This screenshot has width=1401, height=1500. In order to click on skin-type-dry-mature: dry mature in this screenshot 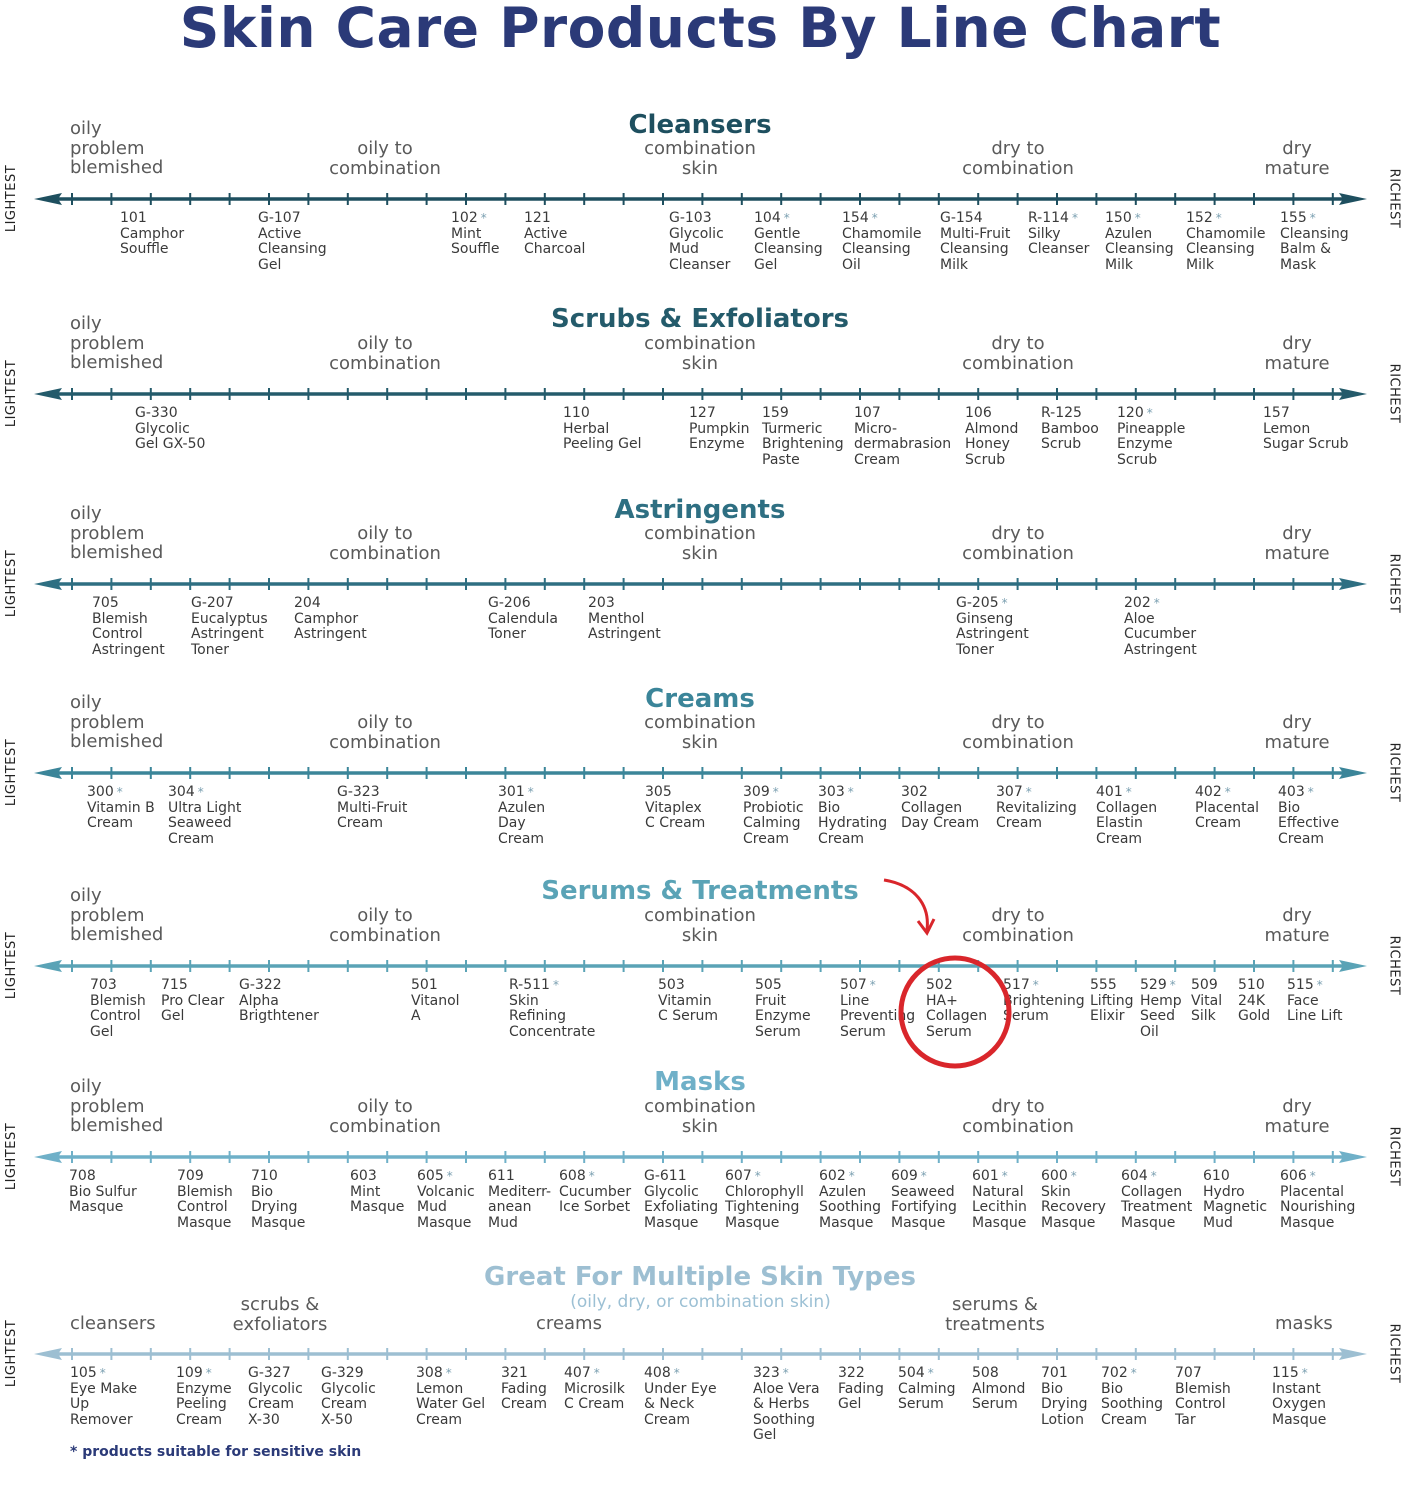, I will do `click(1296, 158)`.